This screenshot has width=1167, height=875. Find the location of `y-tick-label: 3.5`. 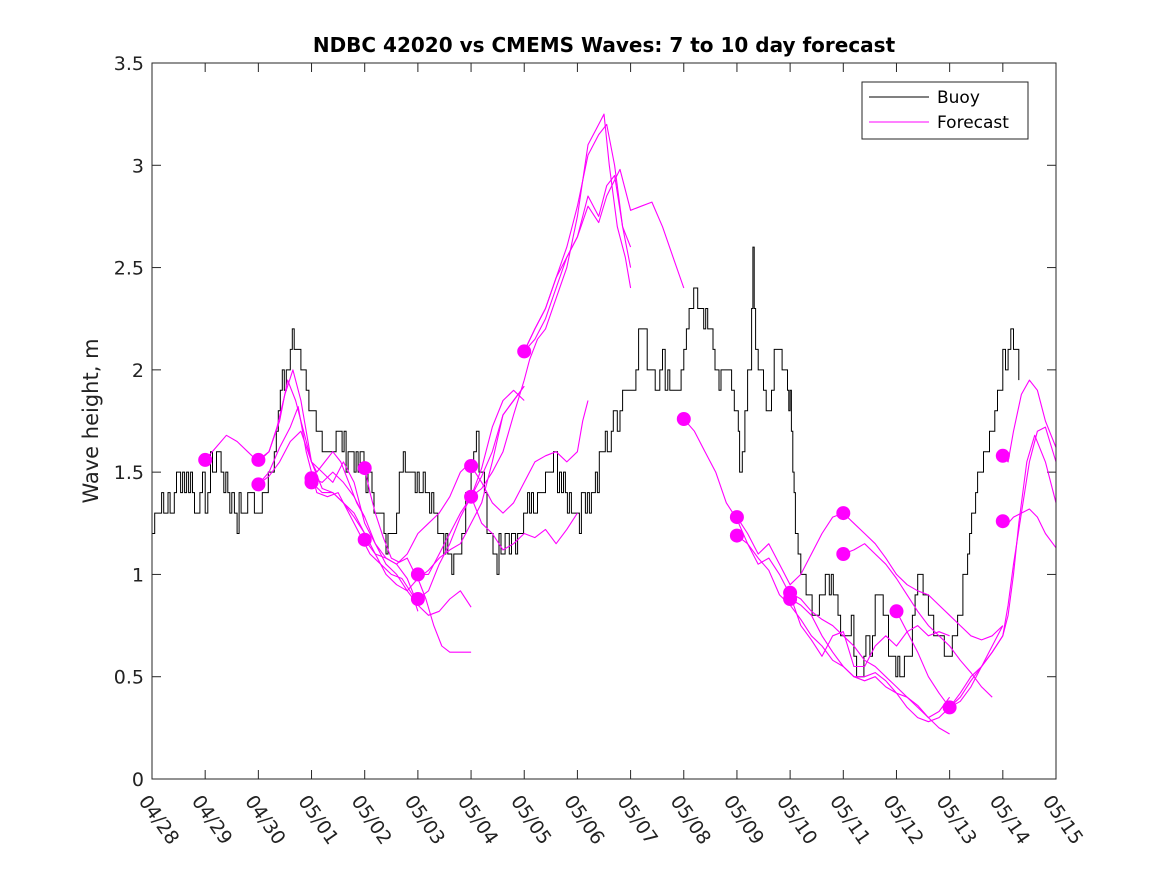

y-tick-label: 3.5 is located at coordinates (129, 64).